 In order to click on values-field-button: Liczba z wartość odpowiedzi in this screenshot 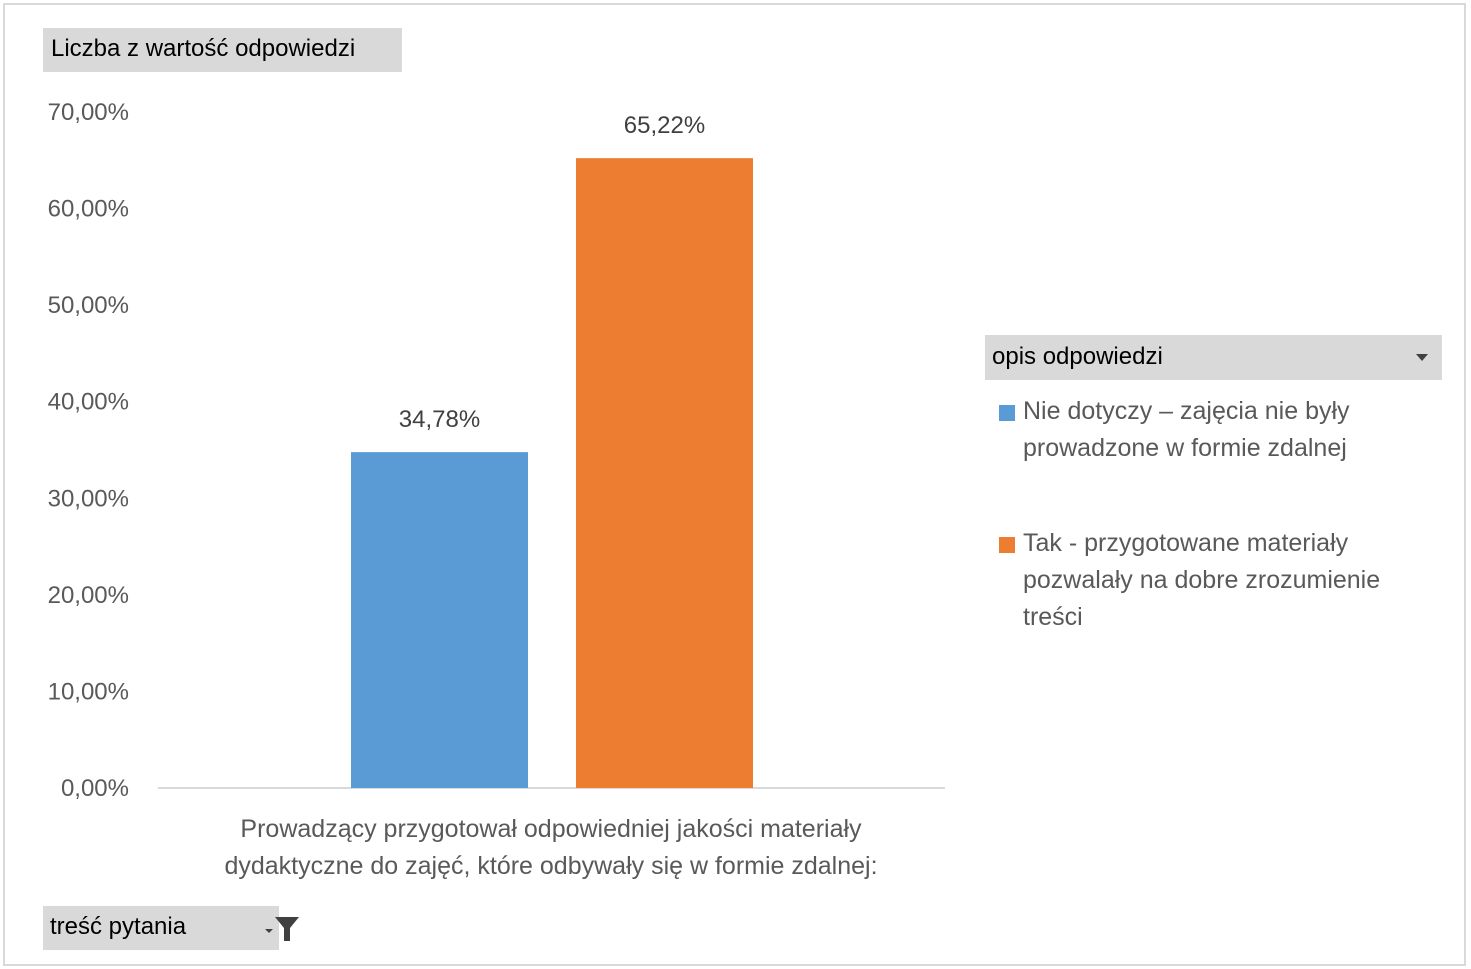, I will do `click(222, 50)`.